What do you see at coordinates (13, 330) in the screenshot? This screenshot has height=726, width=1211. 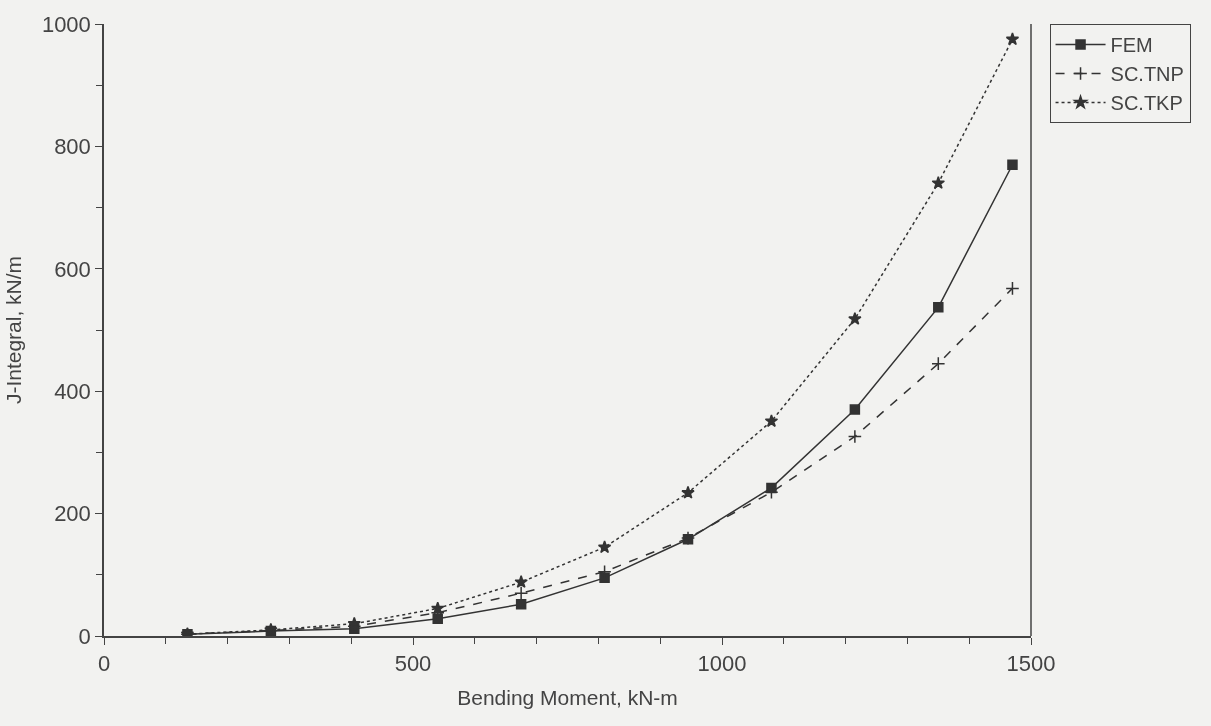 I see `y-axis-title: J-Integral, kN/m` at bounding box center [13, 330].